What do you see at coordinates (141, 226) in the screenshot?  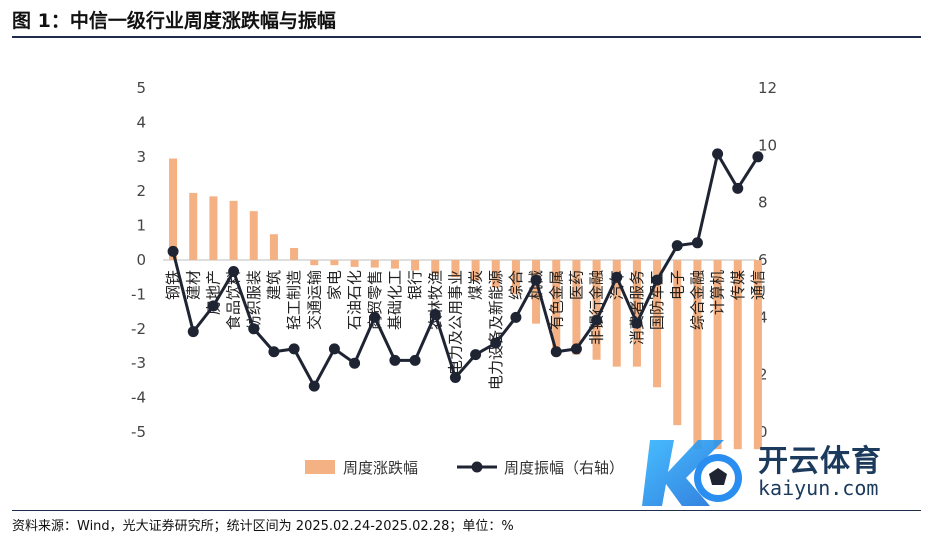 I see `left-axis-tick-label: 1` at bounding box center [141, 226].